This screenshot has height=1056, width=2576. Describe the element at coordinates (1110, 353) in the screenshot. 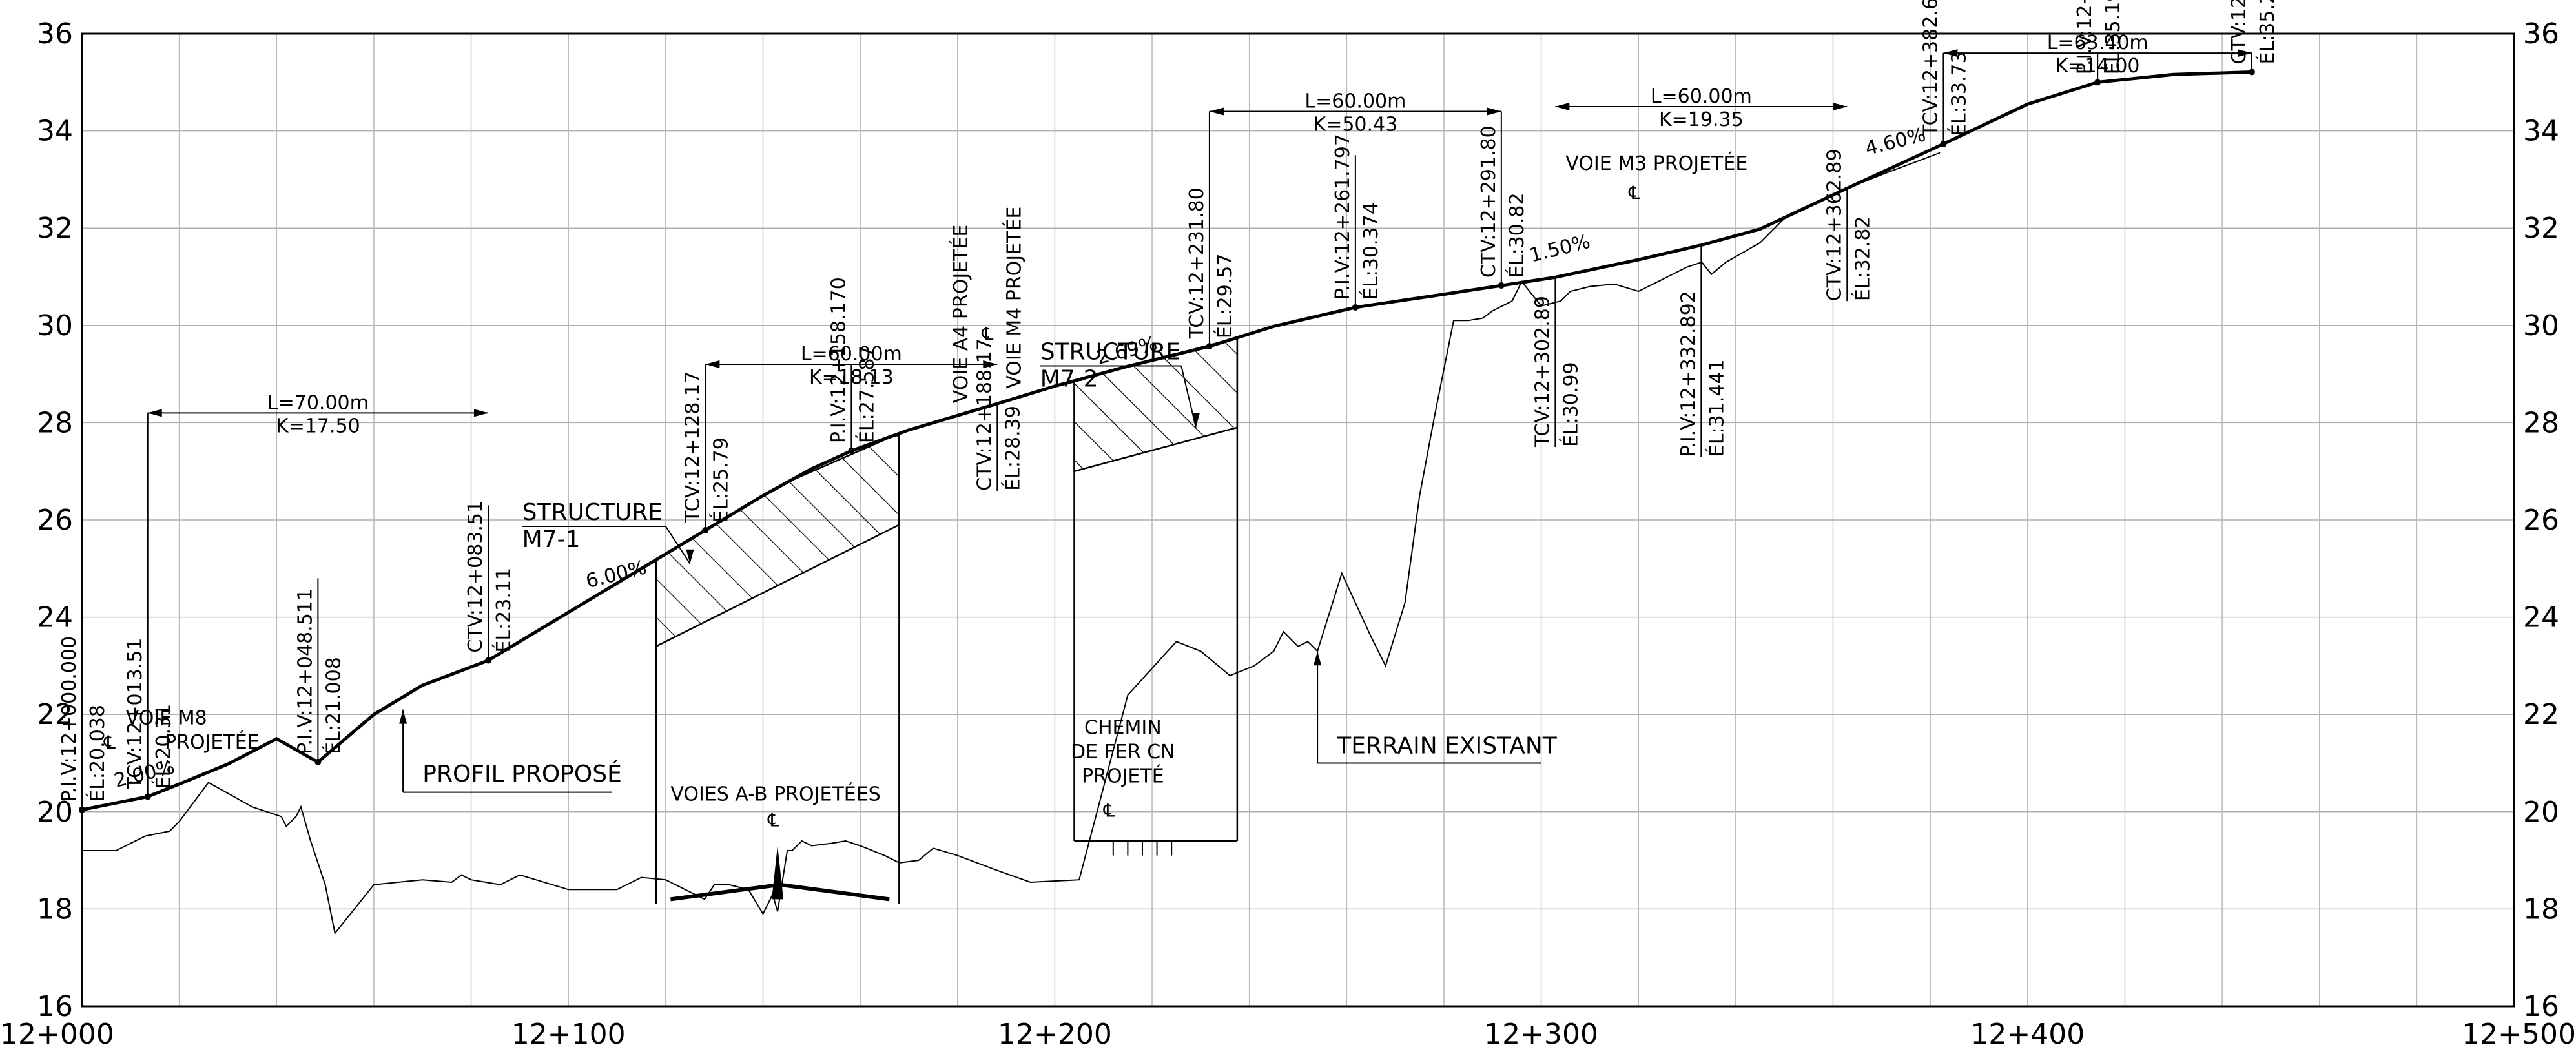

I see `structure-m7-2-label: STRUCTURE` at that location.